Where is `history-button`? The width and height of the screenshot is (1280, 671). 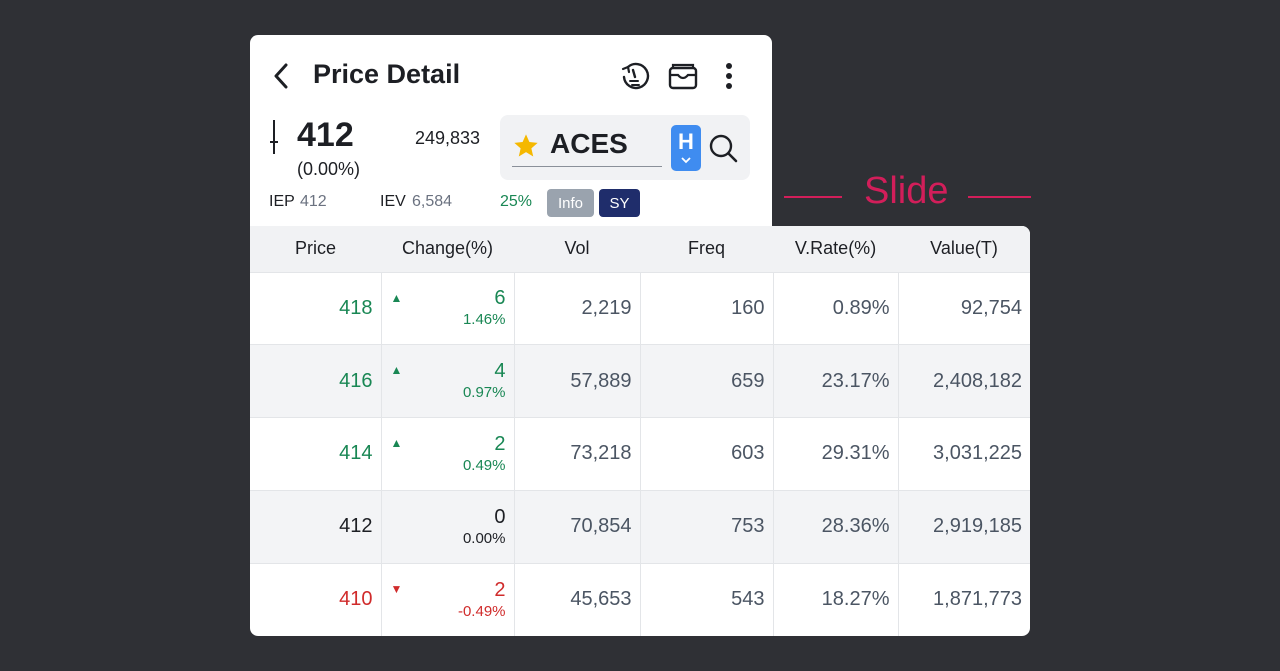
history-button is located at coordinates (635, 76).